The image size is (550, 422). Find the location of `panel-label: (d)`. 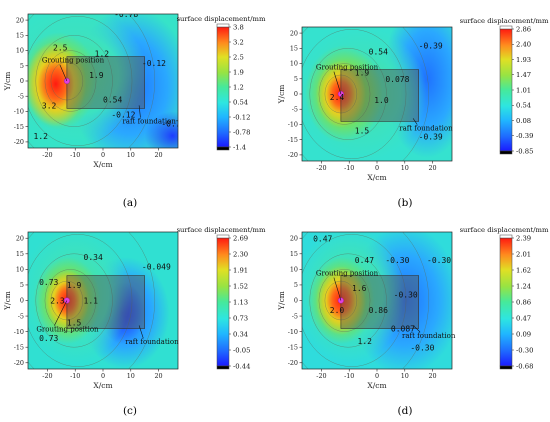

panel-label: (d) is located at coordinates (405, 411).